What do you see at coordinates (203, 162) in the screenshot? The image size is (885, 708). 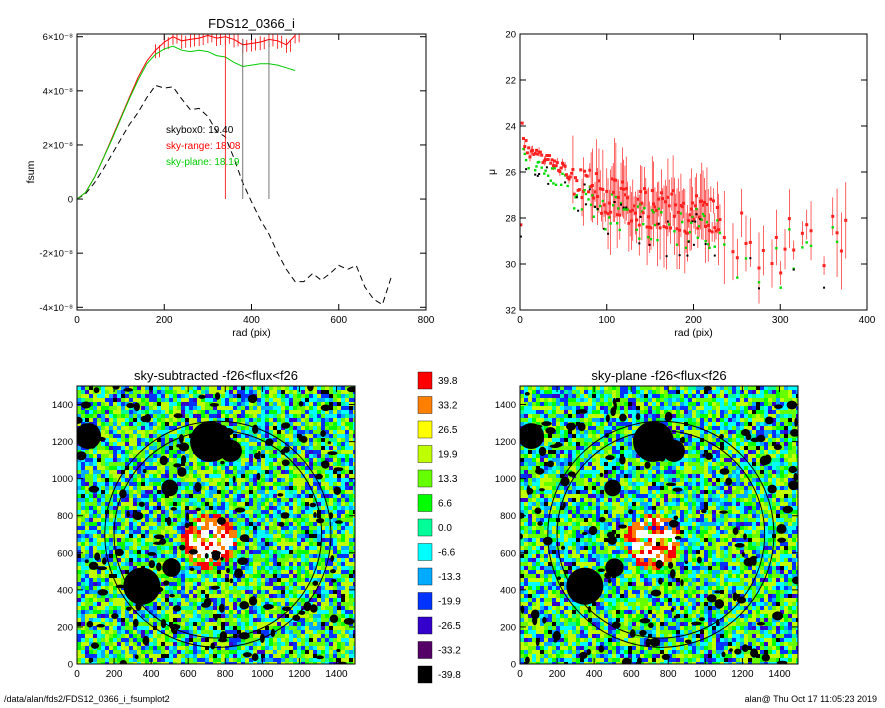 I see `sky-annotation: sky-plane: 18.19` at bounding box center [203, 162].